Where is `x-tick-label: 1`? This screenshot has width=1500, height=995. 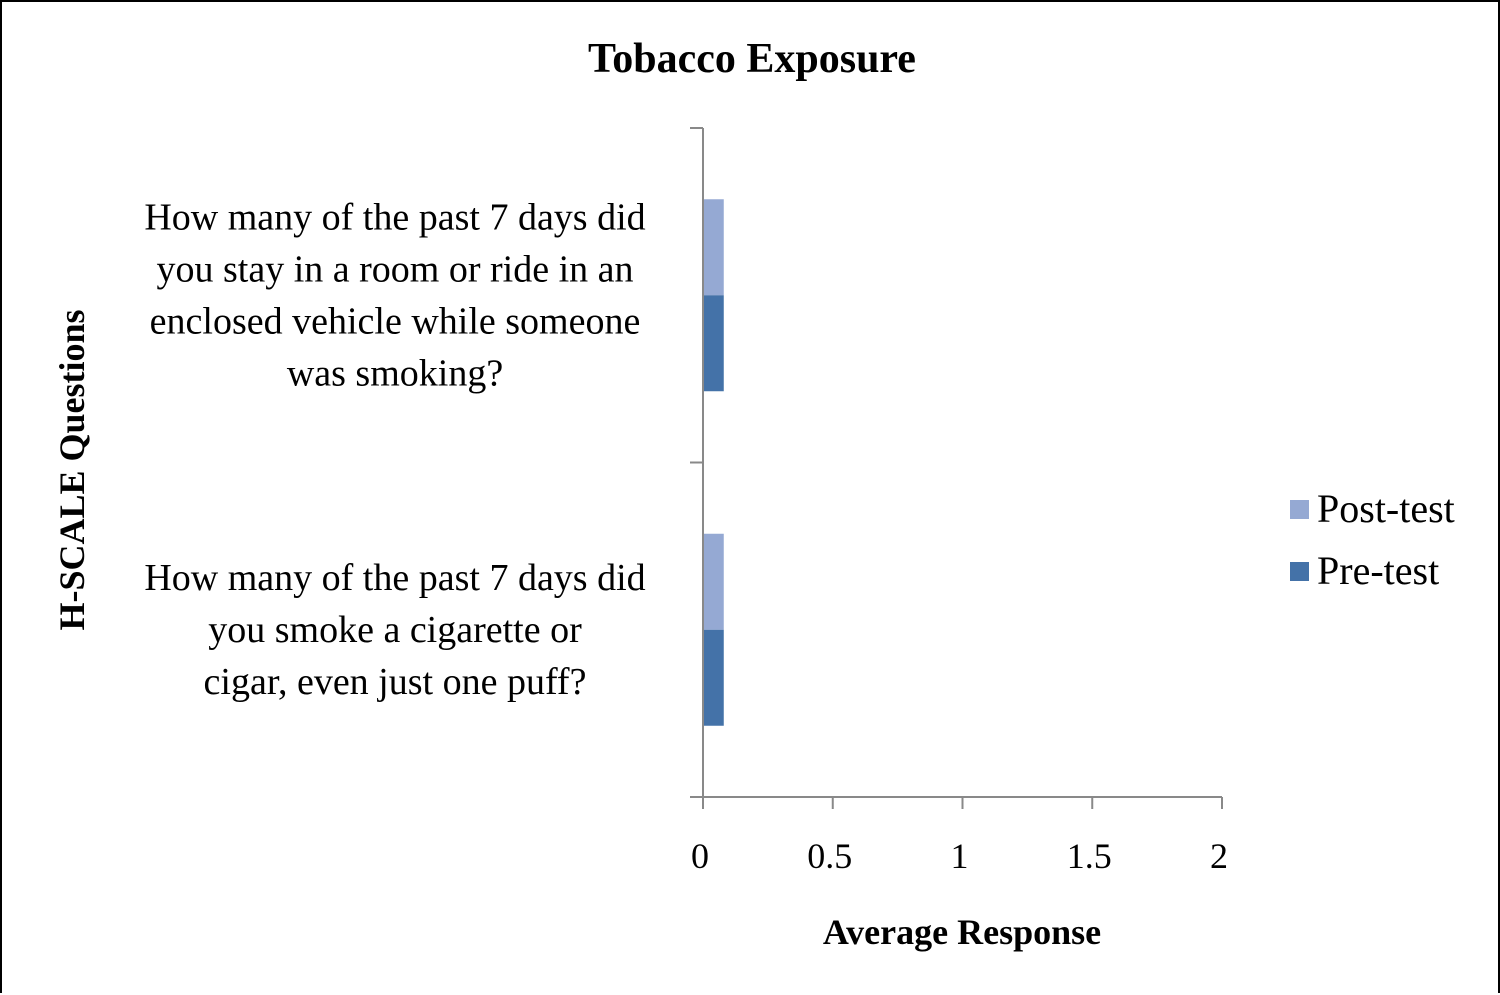 x-tick-label: 1 is located at coordinates (960, 856).